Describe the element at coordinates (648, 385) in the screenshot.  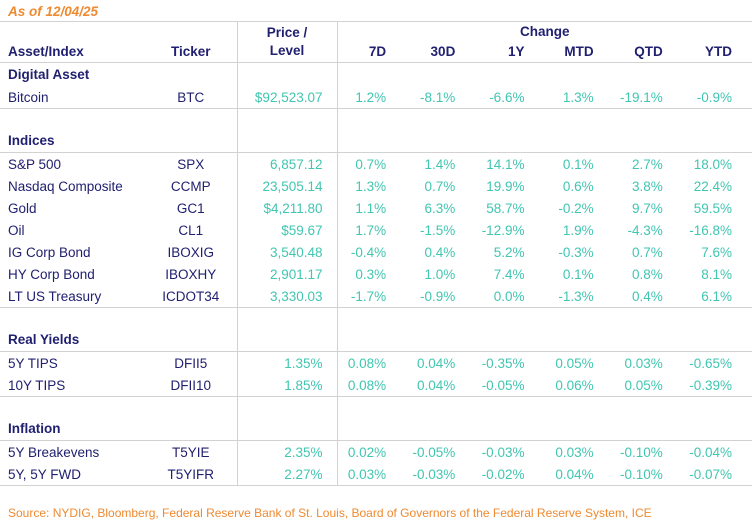
I see `change-qtd: 0.05%` at that location.